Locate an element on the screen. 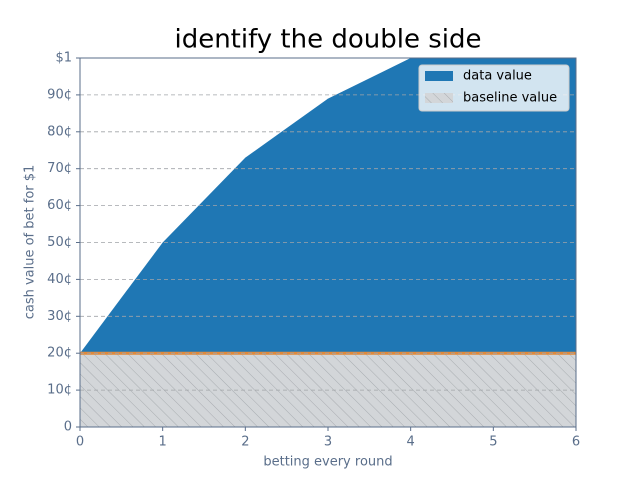 The height and width of the screenshot is (484, 640). x-tick-label: 4 is located at coordinates (411, 442).